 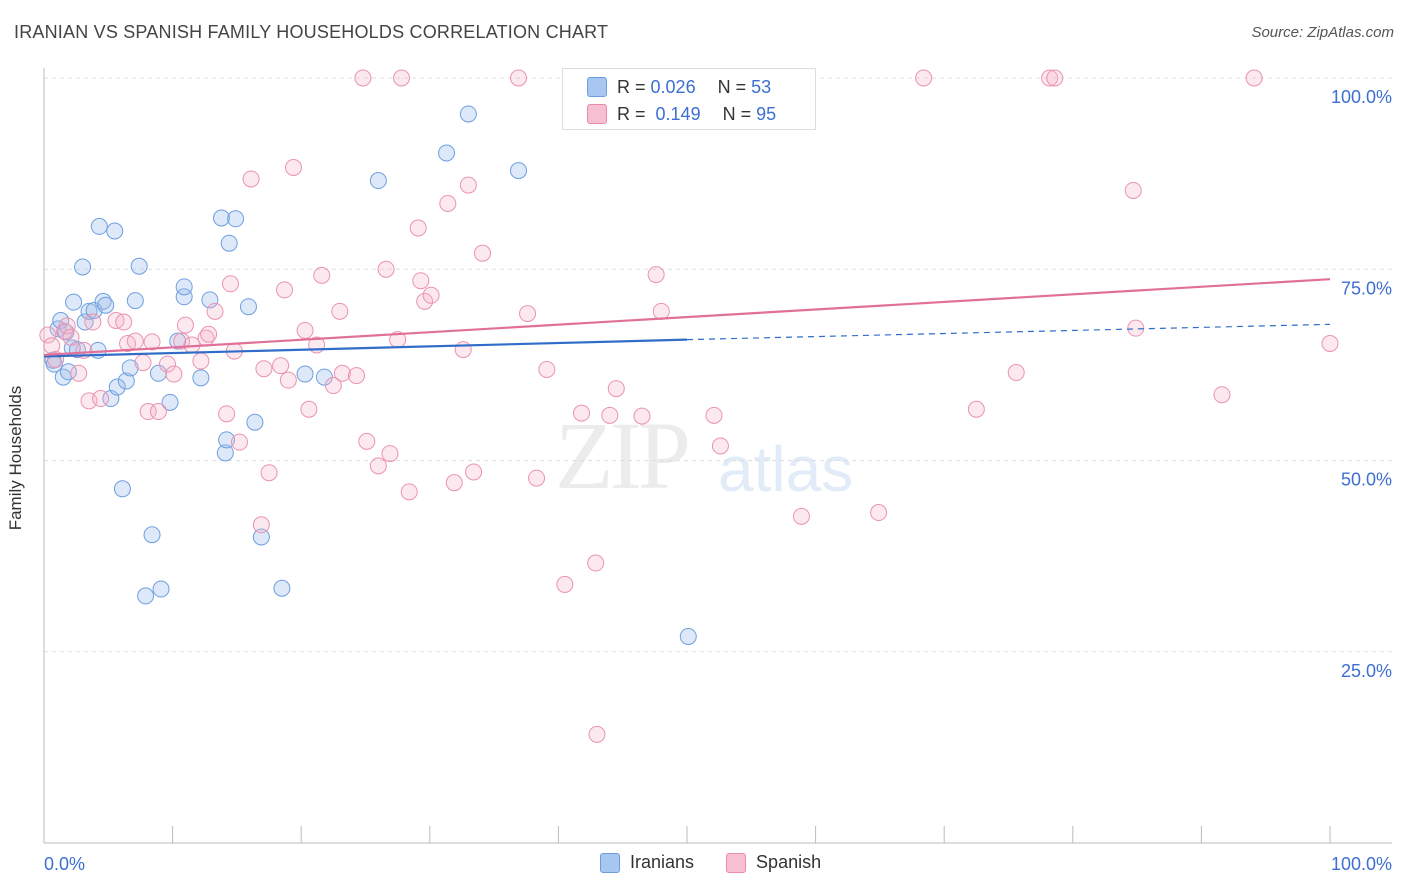 I want to click on legend-item-spanish: Spanish, so click(x=773, y=862).